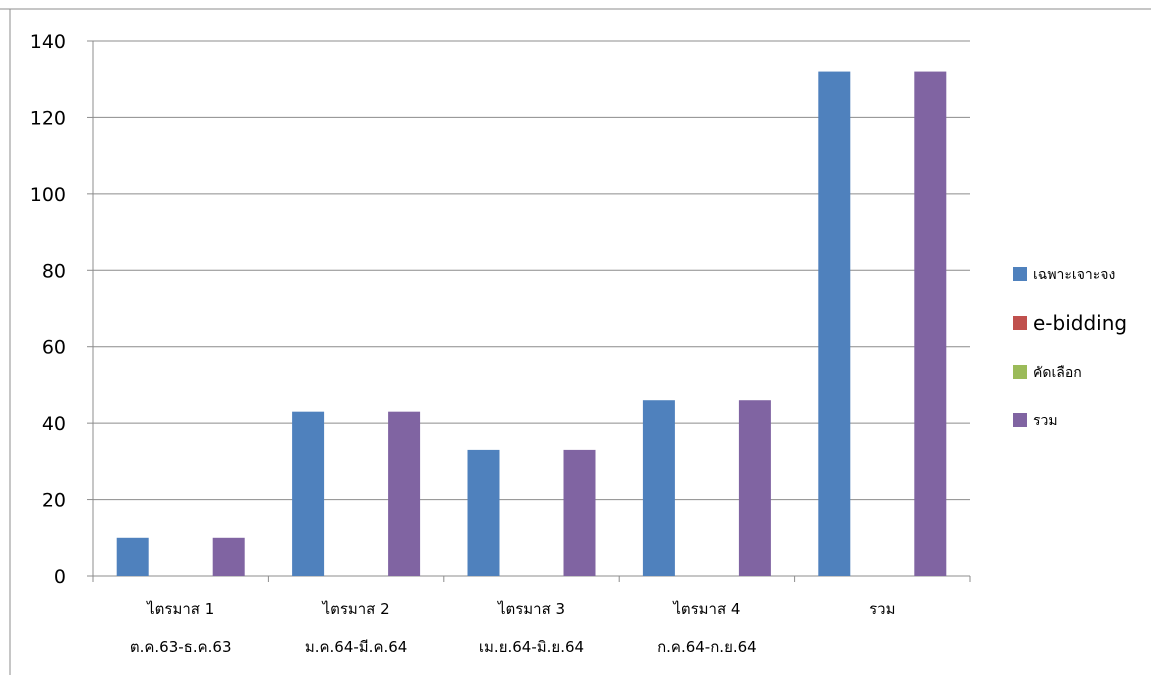 The width and height of the screenshot is (1151, 679). I want to click on x-tick-label: ไตรมาส 2, so click(356, 609).